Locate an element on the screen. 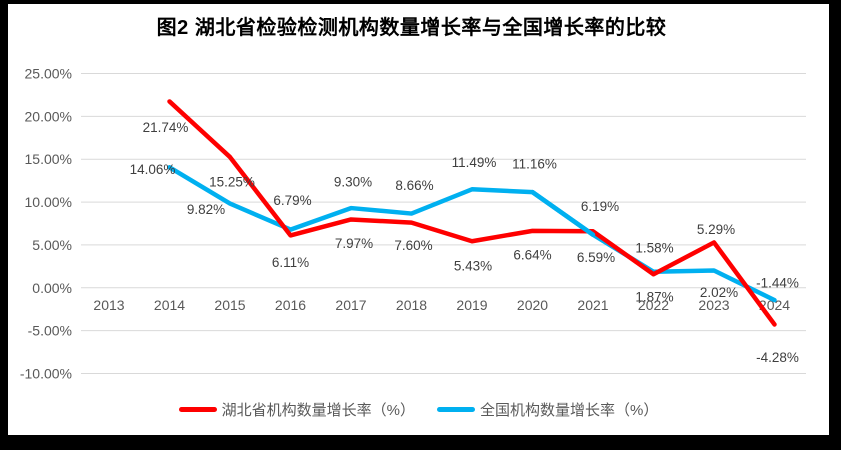  data-label: 9.30% is located at coordinates (353, 182).